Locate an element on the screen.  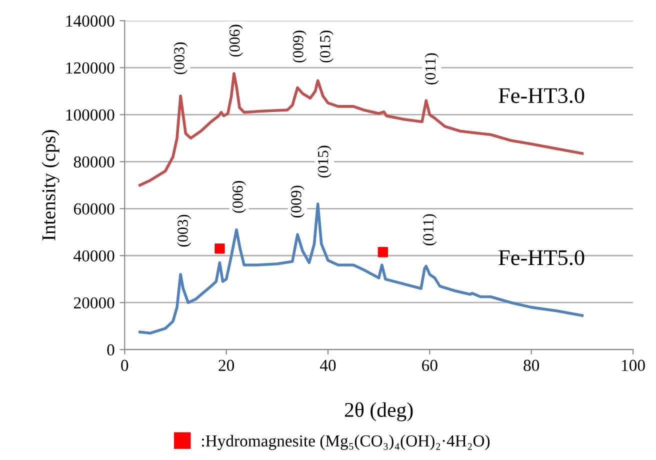
x-tick-label: 40 is located at coordinates (328, 366).